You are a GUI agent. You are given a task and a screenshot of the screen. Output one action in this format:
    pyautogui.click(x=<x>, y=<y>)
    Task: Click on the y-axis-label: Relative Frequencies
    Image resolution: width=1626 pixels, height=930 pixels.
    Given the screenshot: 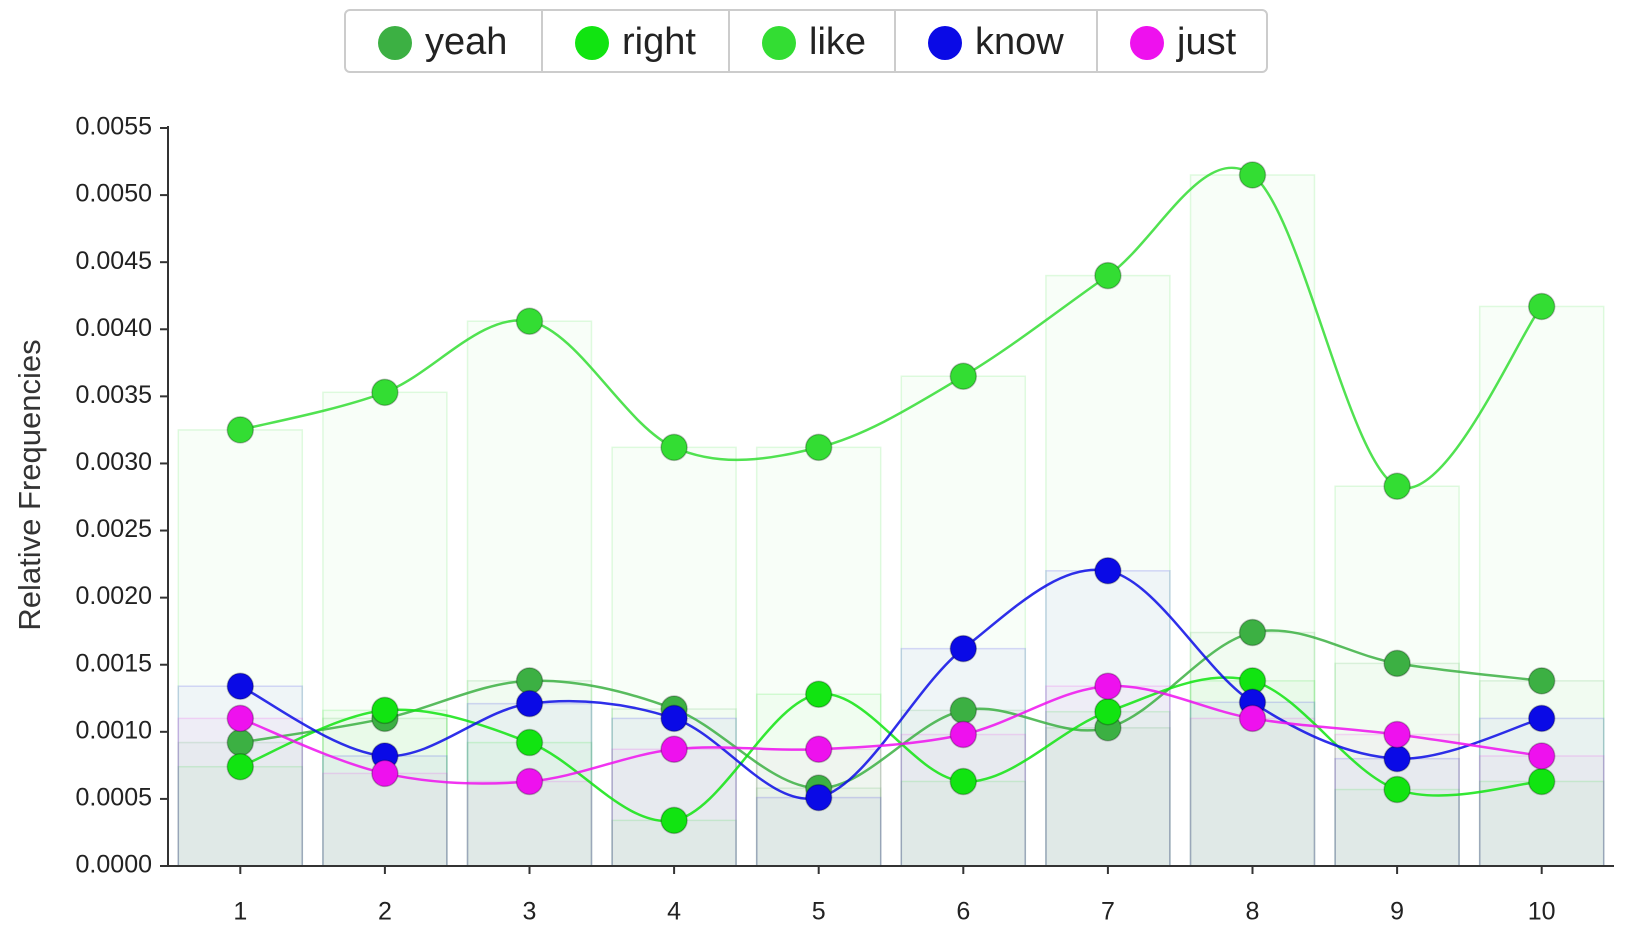 What is the action you would take?
    pyautogui.click(x=29, y=484)
    